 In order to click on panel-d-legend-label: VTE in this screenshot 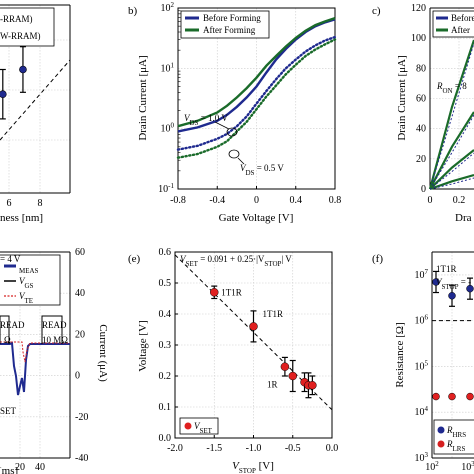, I will do `click(26, 298)`.